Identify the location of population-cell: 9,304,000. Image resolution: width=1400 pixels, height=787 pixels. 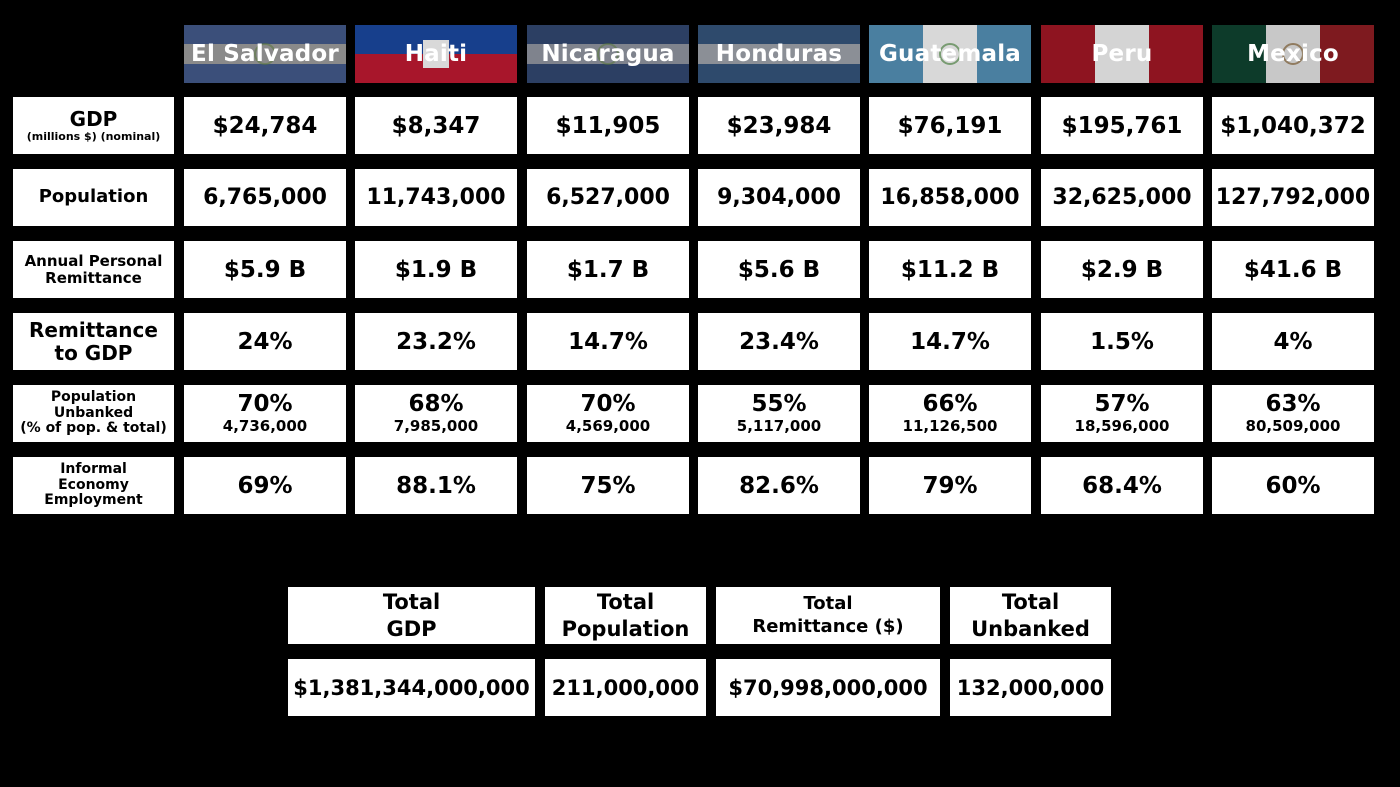
(779, 197).